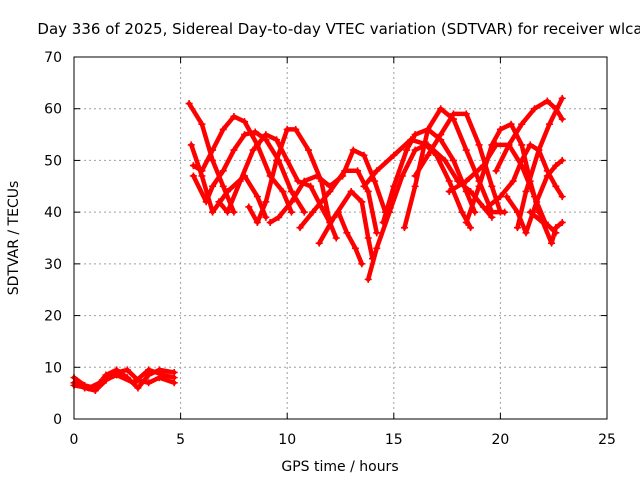 This screenshot has width=640, height=480. Describe the element at coordinates (53, 110) in the screenshot. I see `y-tick-label: 60` at that location.